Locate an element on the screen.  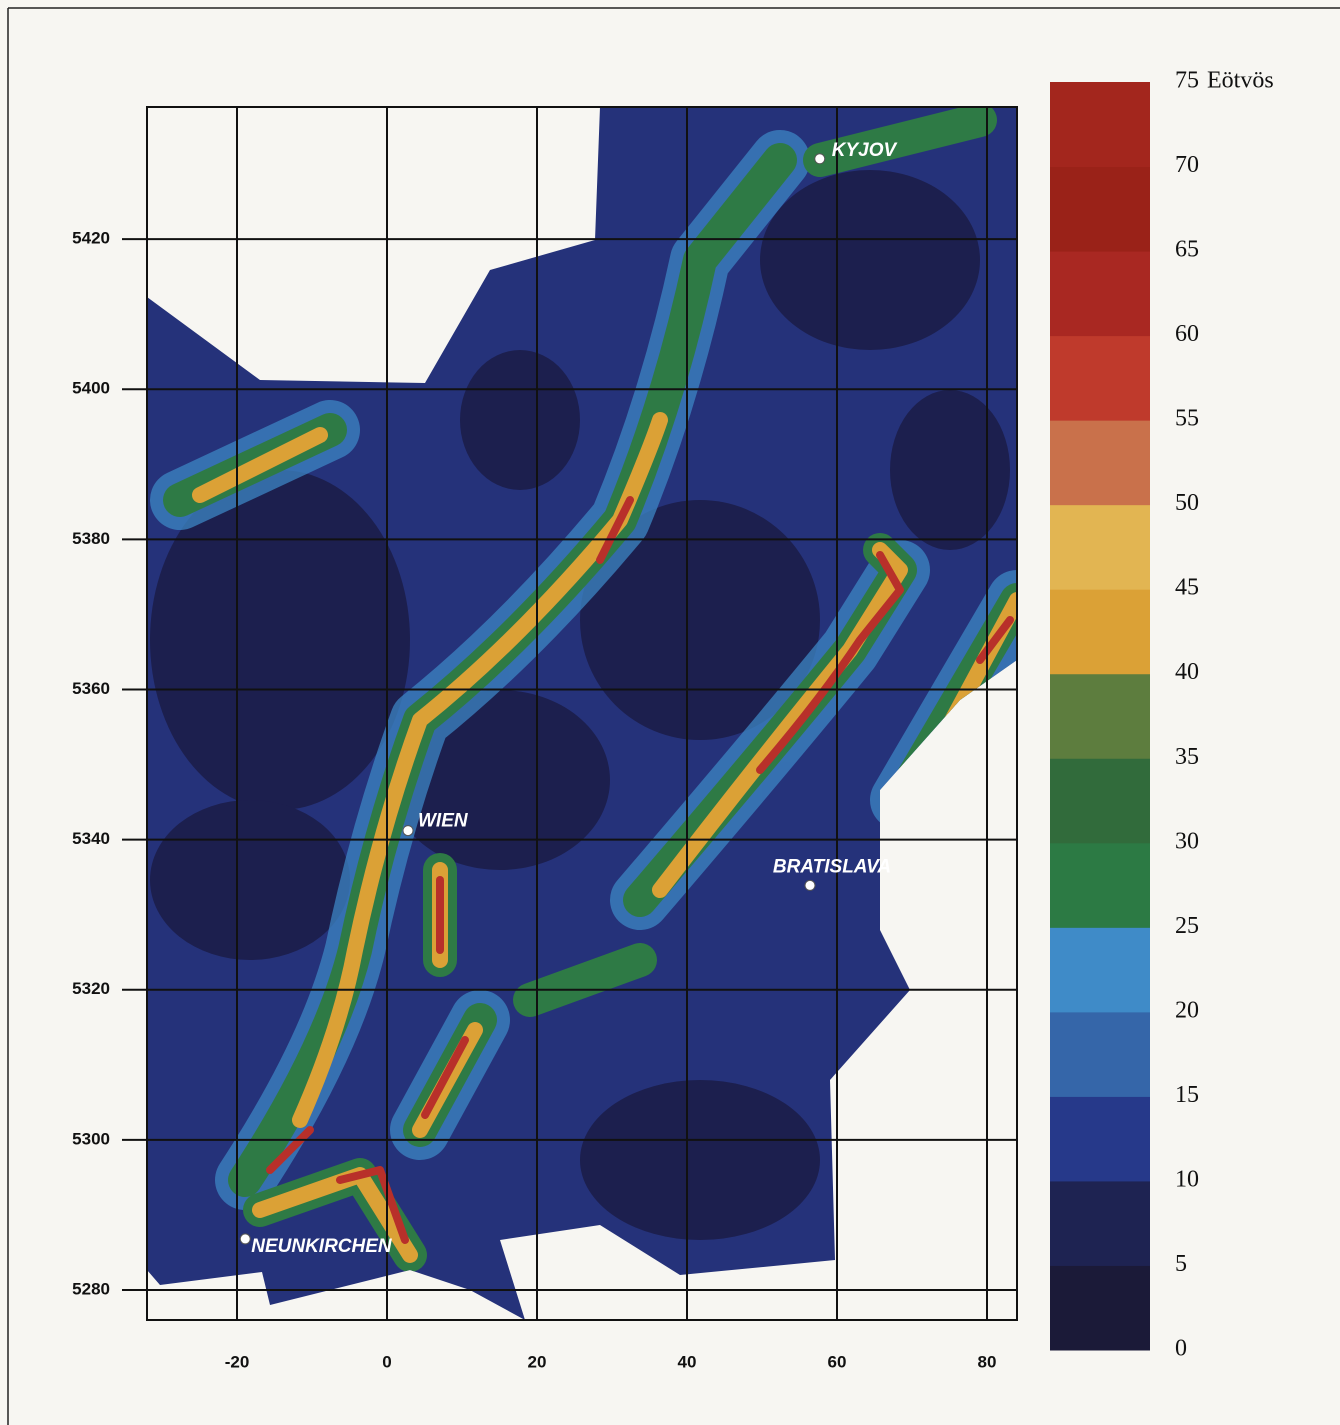
colorbar-tick-label: 25 is located at coordinates (1187, 926).